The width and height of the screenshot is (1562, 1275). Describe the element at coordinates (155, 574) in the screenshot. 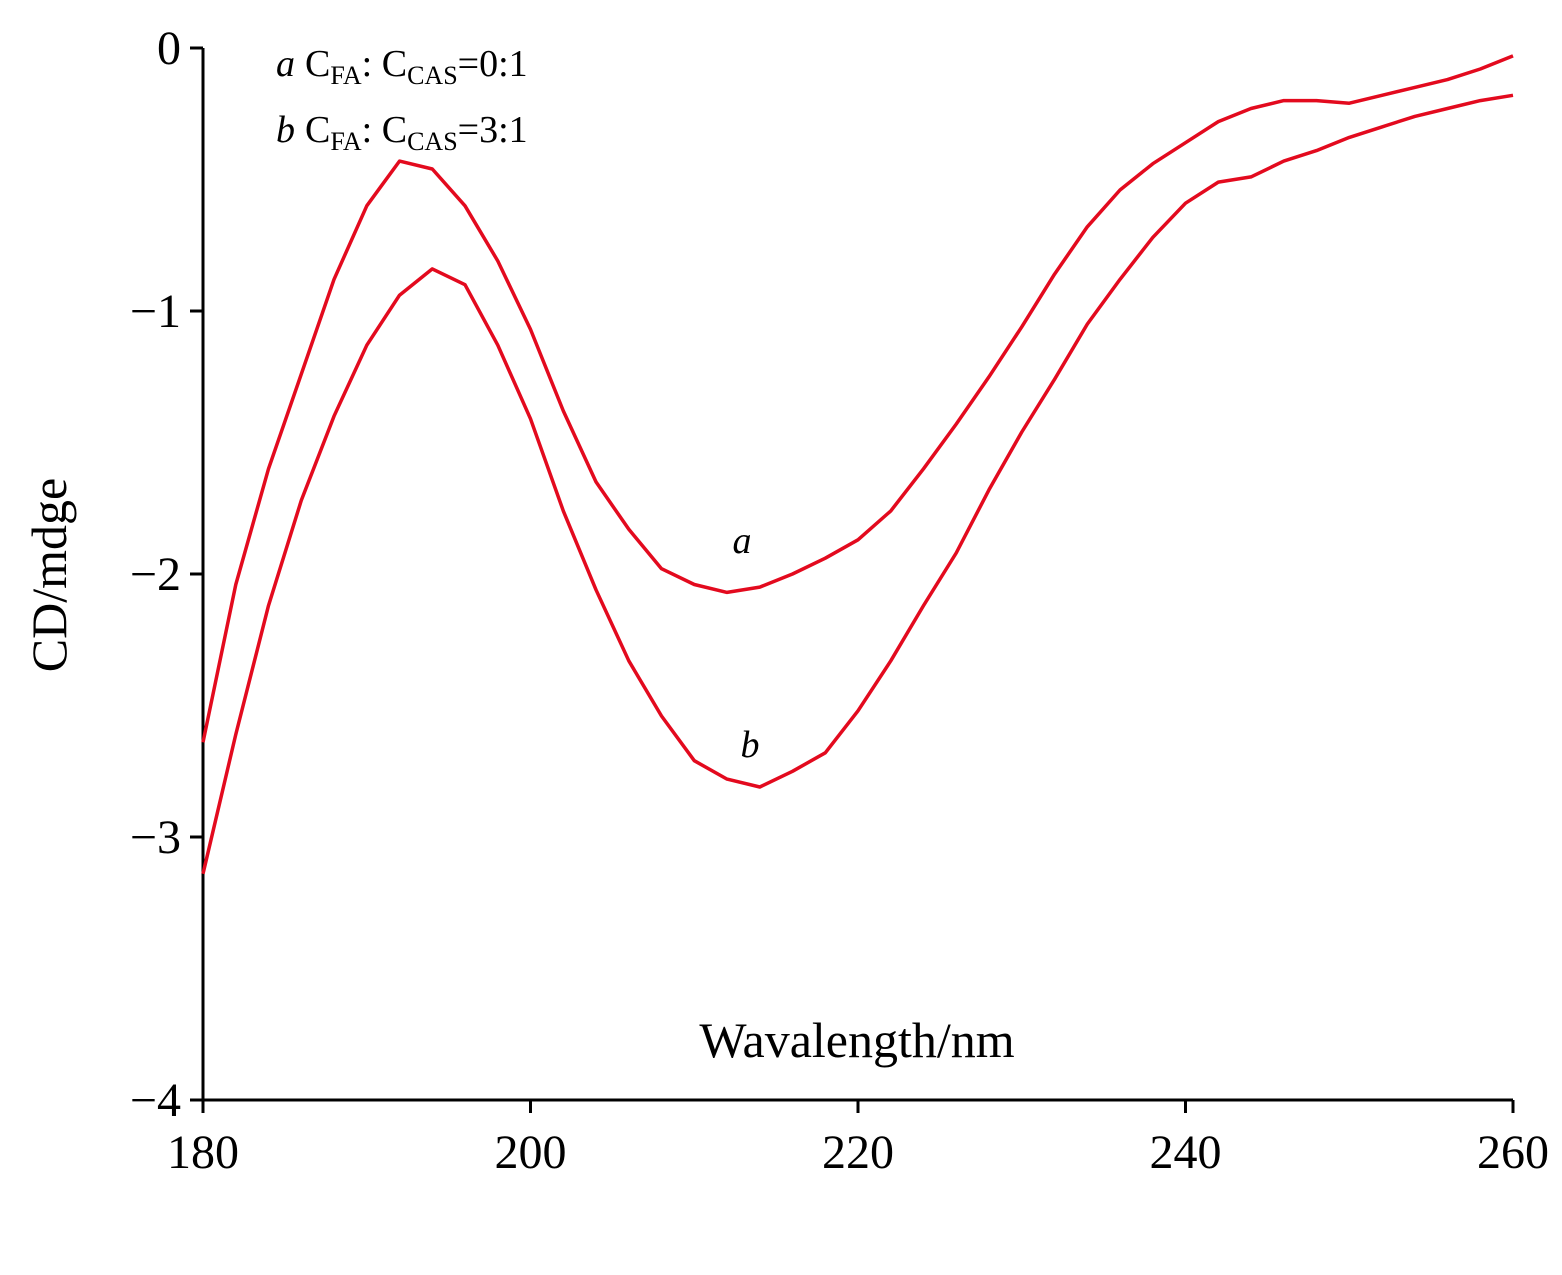

I see `y-tick-label: −2` at that location.